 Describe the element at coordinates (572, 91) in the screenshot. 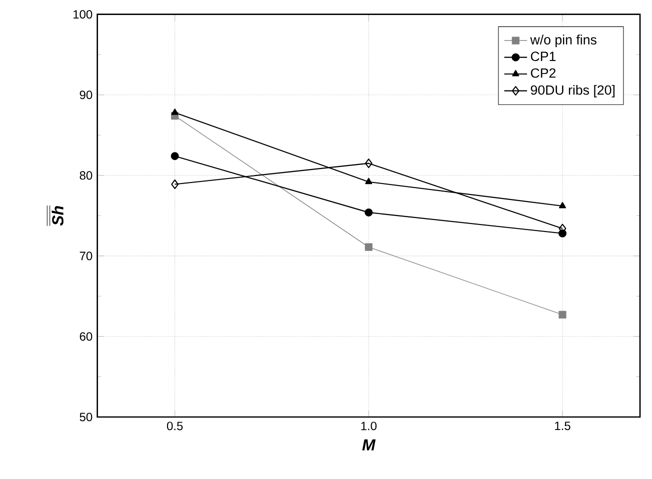

I see `legend-label: 90DU ribs [20]` at that location.